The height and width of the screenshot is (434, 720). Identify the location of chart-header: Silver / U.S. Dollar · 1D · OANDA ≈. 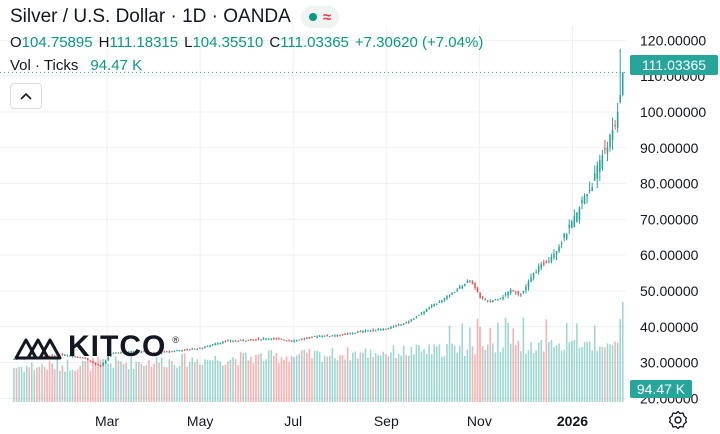
(175, 17).